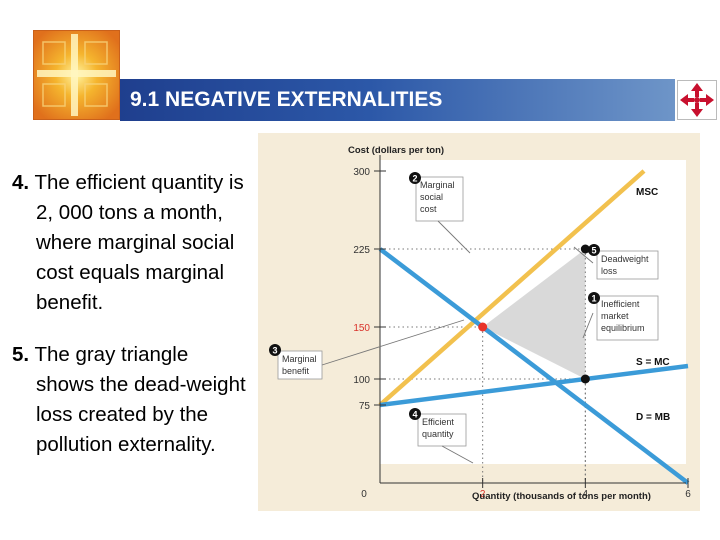 This screenshot has height=540, width=720. Describe the element at coordinates (483, 494) in the screenshot. I see `x-tick-label-2: 2` at that location.